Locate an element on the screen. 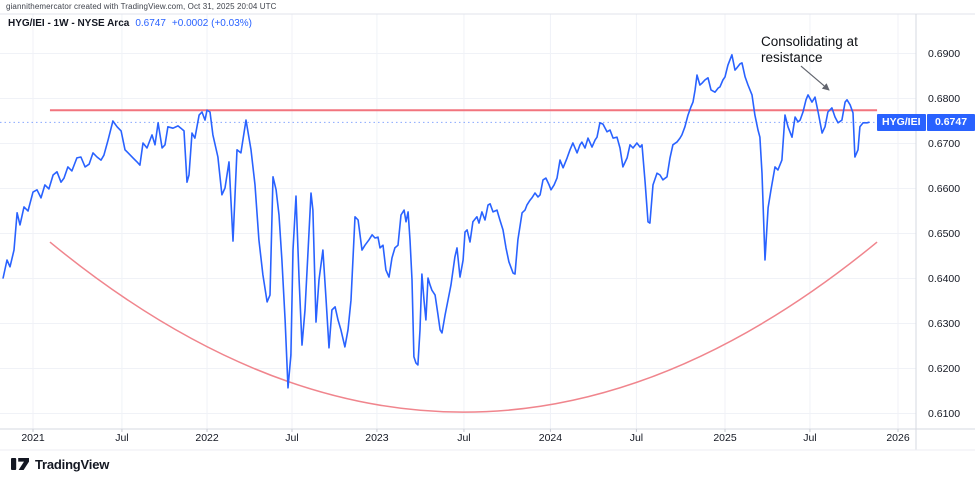 This screenshot has height=483, width=975. price-tick-label: 0.6700 is located at coordinates (944, 143).